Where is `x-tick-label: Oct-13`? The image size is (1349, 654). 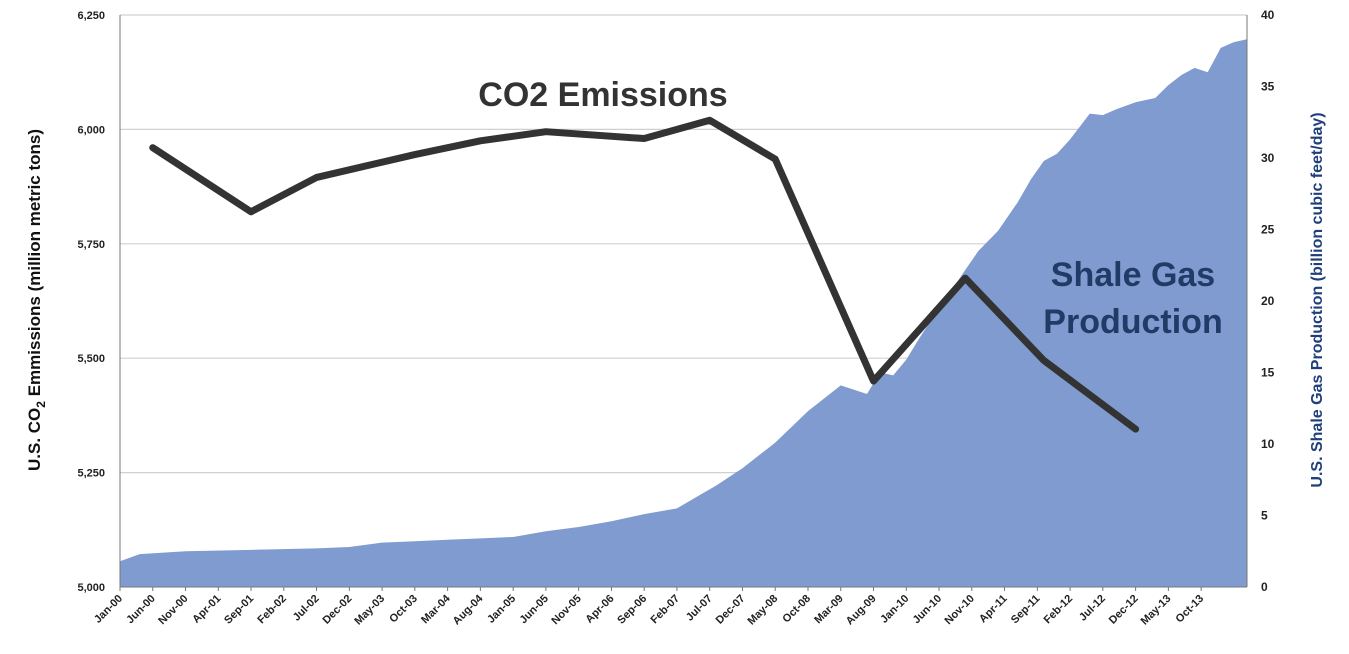 x-tick-label: Oct-13 is located at coordinates (1190, 609).